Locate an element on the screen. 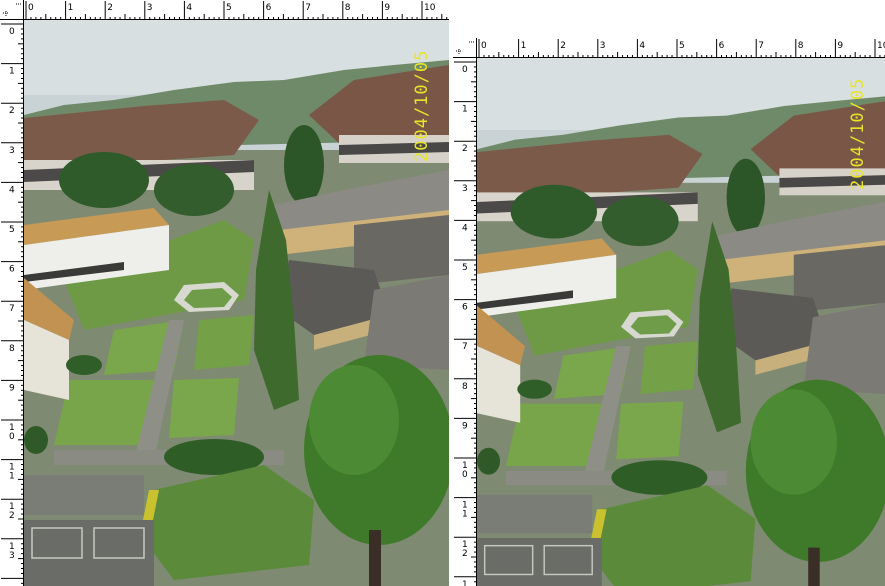  plaza-lawn is located at coordinates (208, 298).